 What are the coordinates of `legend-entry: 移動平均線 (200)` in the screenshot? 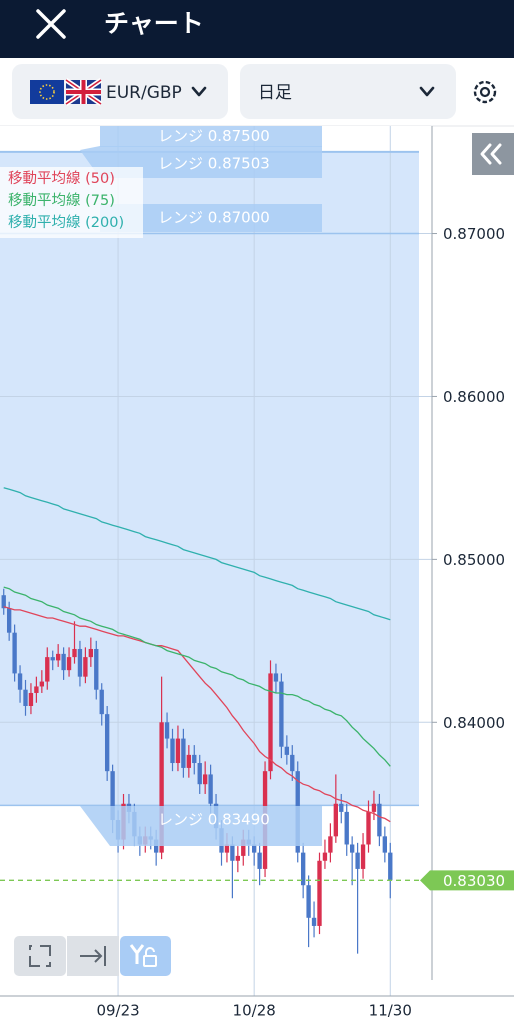 It's located at (66, 222).